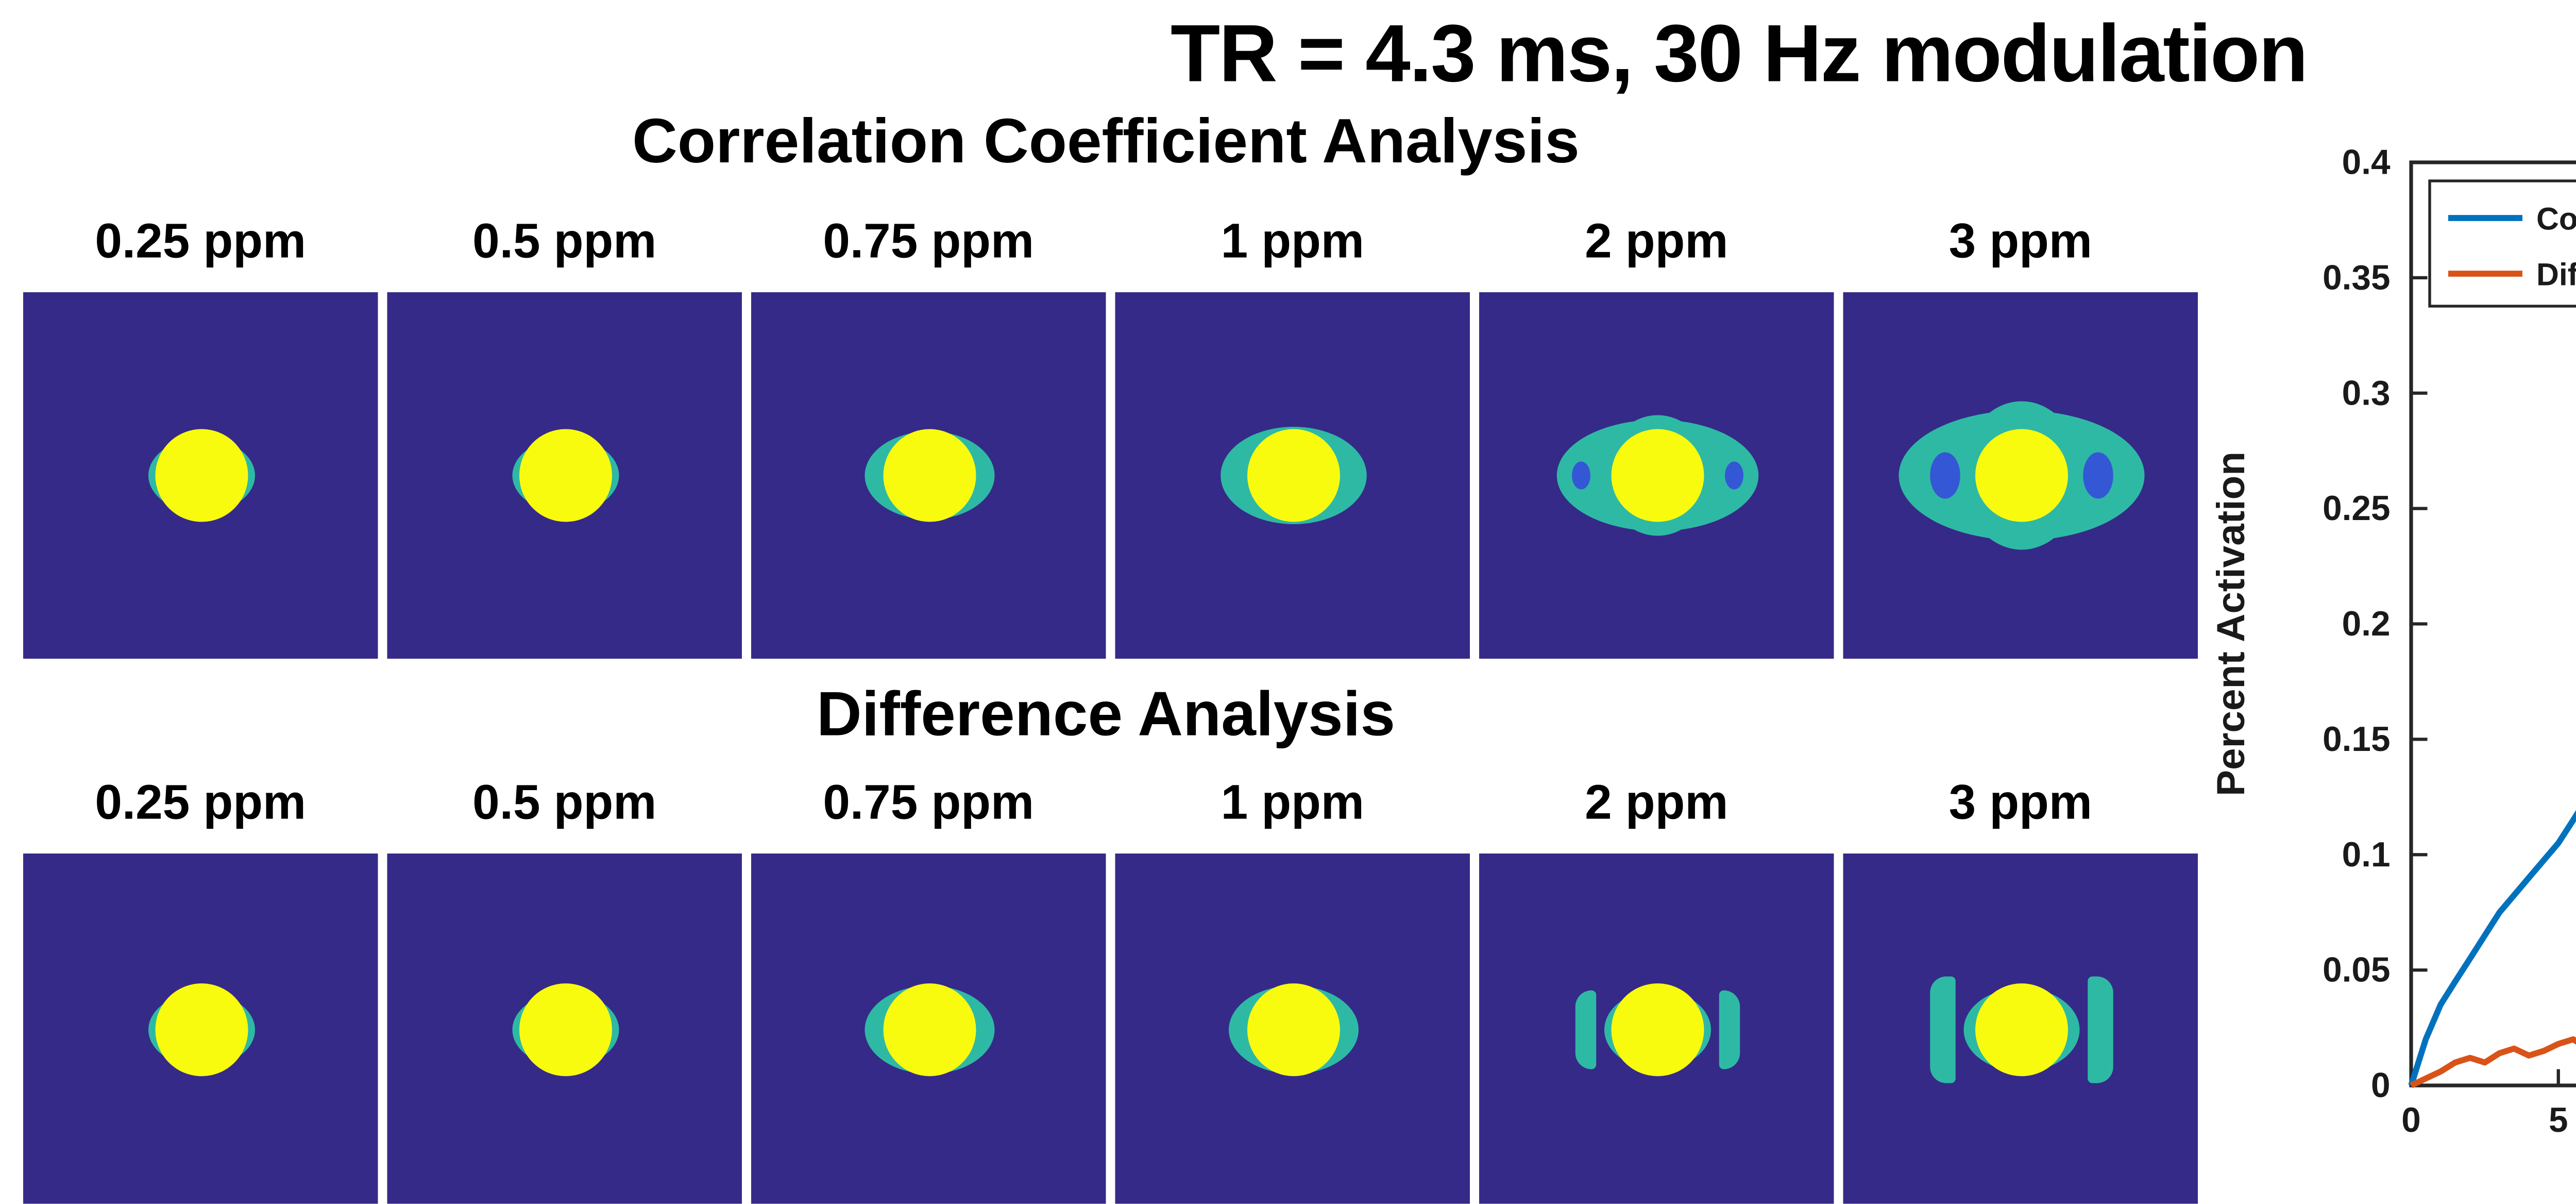  Describe the element at coordinates (2502, 243) in the screenshot. I see `legend-box` at that location.